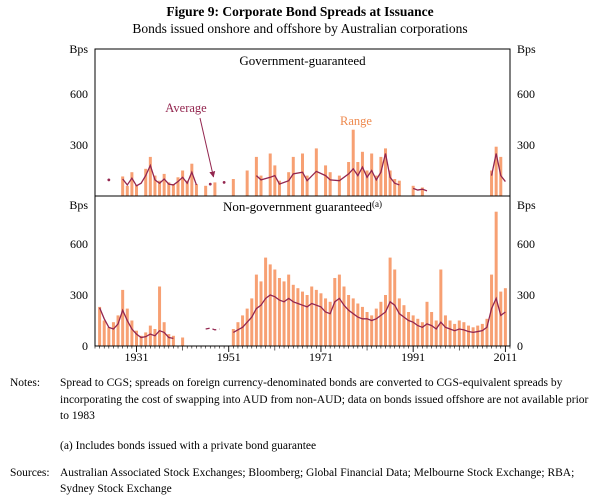  Describe the element at coordinates (302, 349) in the screenshot. I see `x-axis-ticks` at that location.